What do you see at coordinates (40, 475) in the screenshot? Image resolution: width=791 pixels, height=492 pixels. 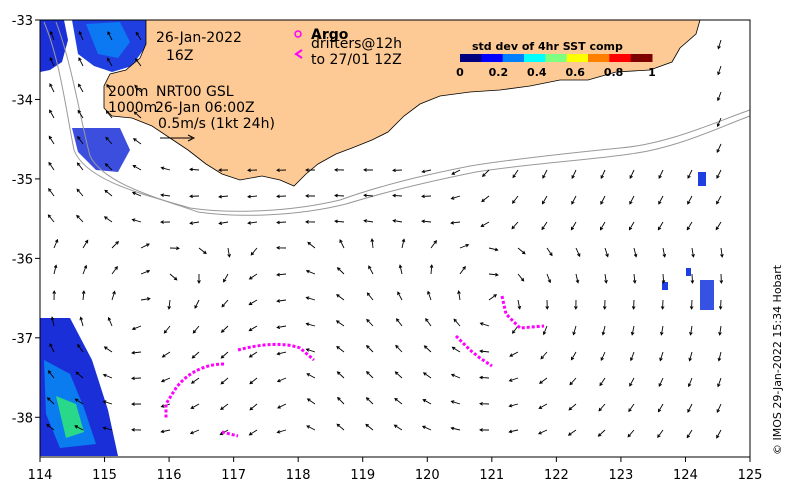 I see `x-tick-label: 114` at bounding box center [40, 475].